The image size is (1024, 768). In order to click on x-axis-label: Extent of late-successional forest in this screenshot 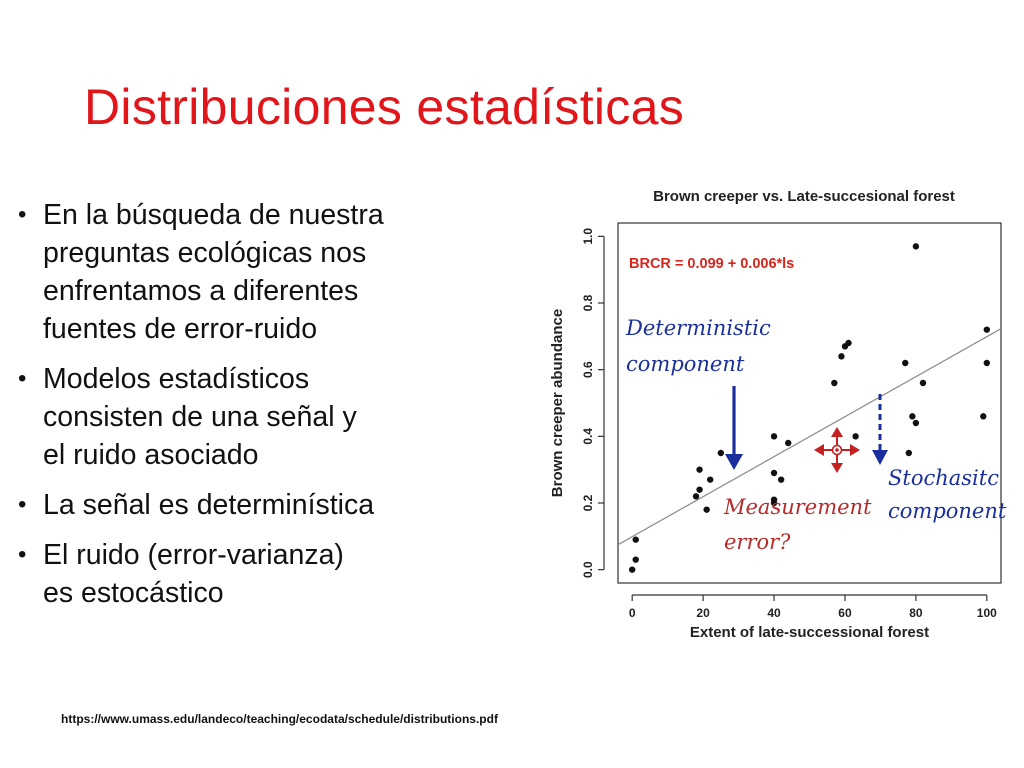, I will do `click(809, 632)`.